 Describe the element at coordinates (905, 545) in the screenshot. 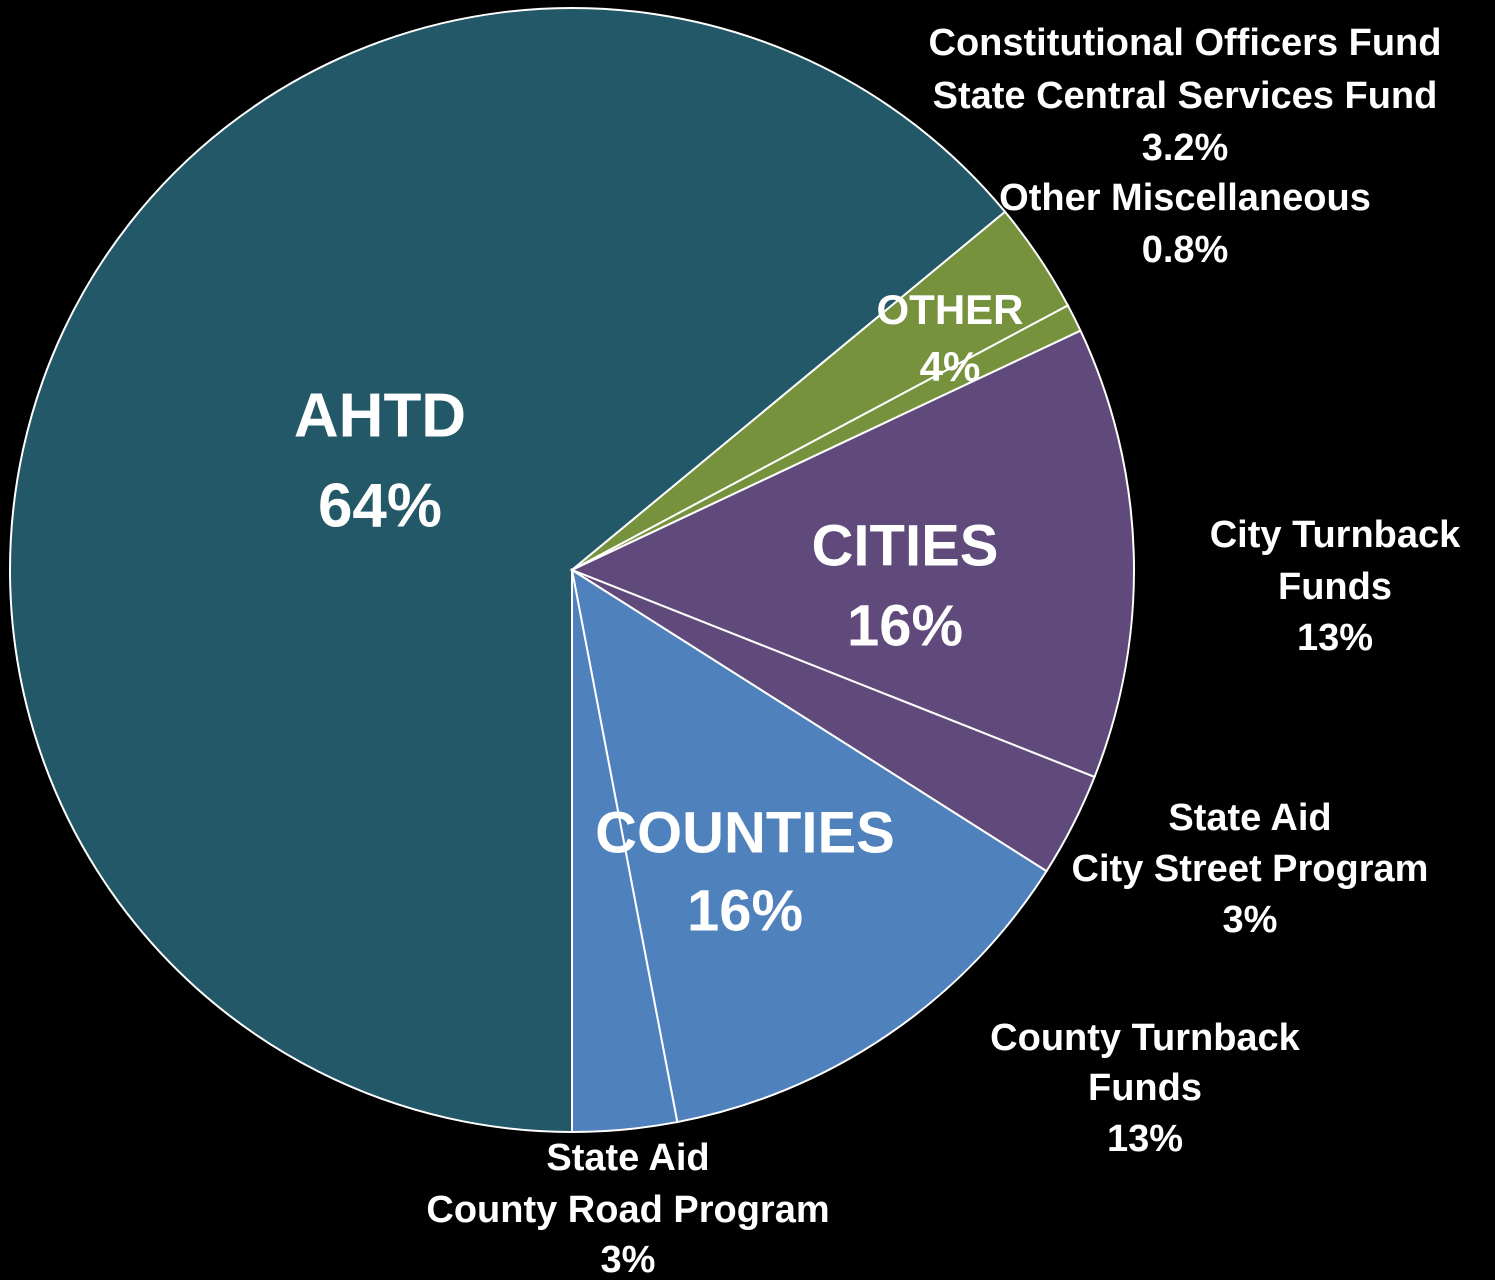

I see `group-label: CITIES` at that location.